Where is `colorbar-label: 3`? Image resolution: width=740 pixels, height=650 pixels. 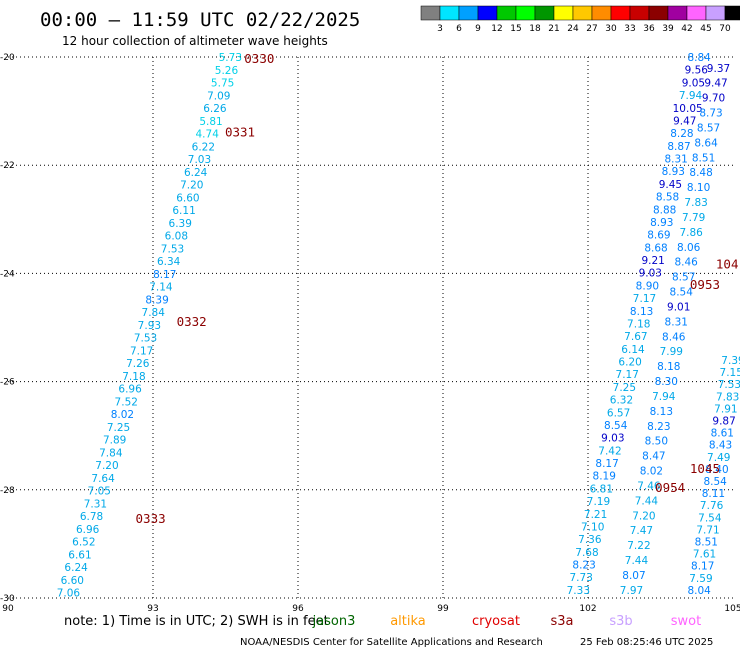 colorbar-label: 3 is located at coordinates (440, 29).